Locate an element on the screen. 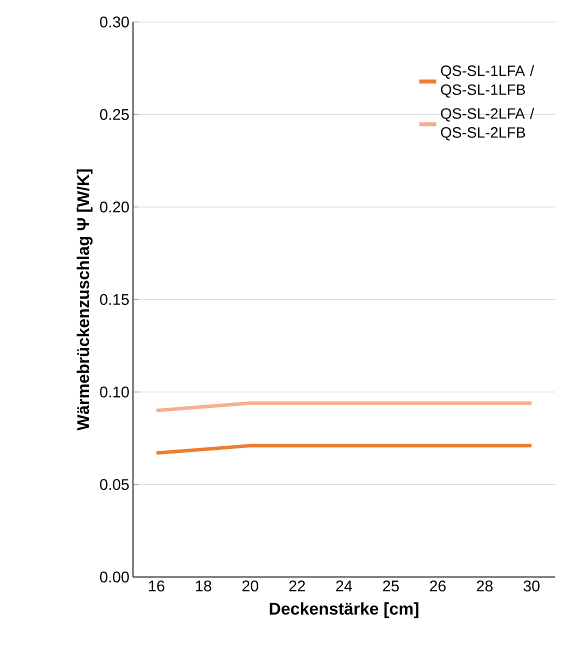 This screenshot has width=564, height=667. x-tick-label: 28 is located at coordinates (484, 586).